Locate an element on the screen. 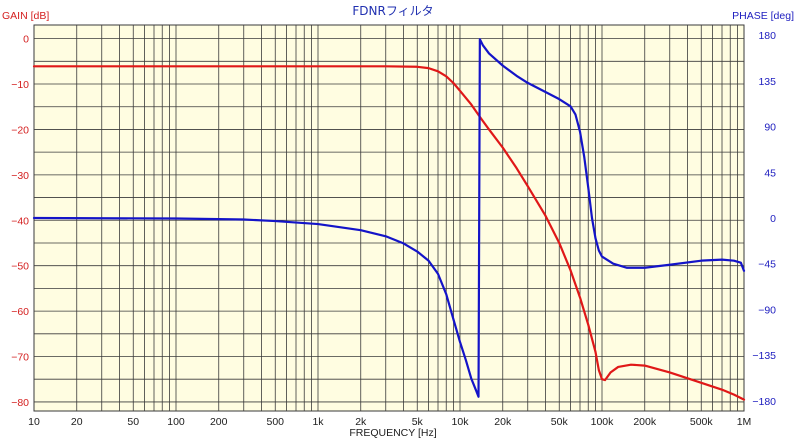 This screenshot has width=797, height=444. right-y-tick-label: 0 is located at coordinates (773, 219).